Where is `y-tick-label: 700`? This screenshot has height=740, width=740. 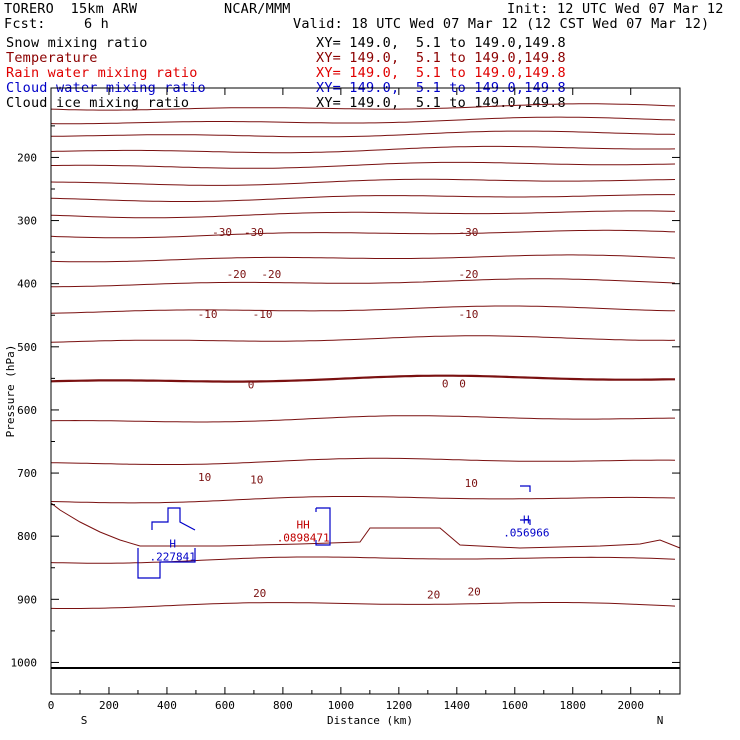
y-tick-label: 700 is located at coordinates (27, 473).